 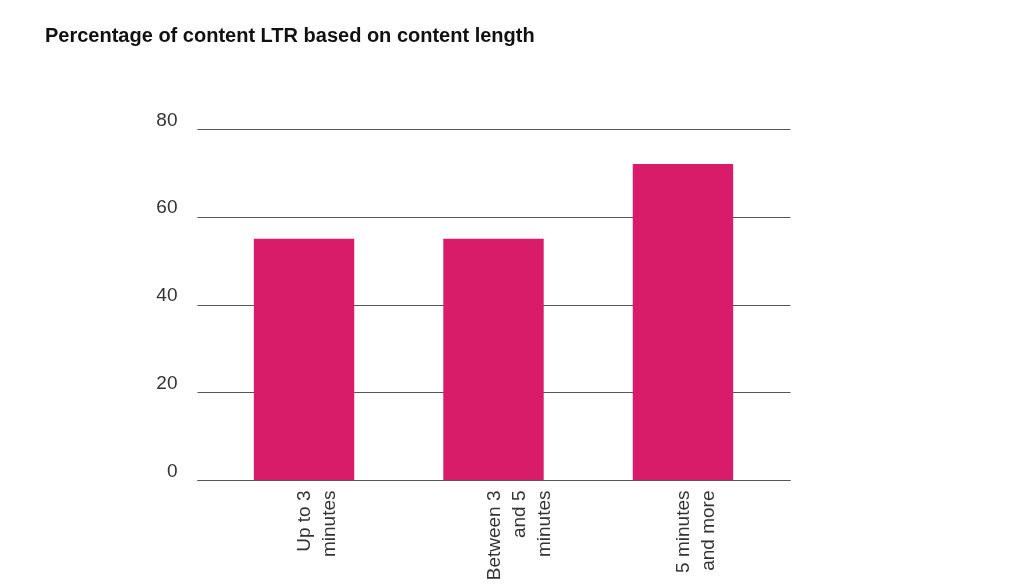 What do you see at coordinates (167, 207) in the screenshot?
I see `y-tick-label: 60` at bounding box center [167, 207].